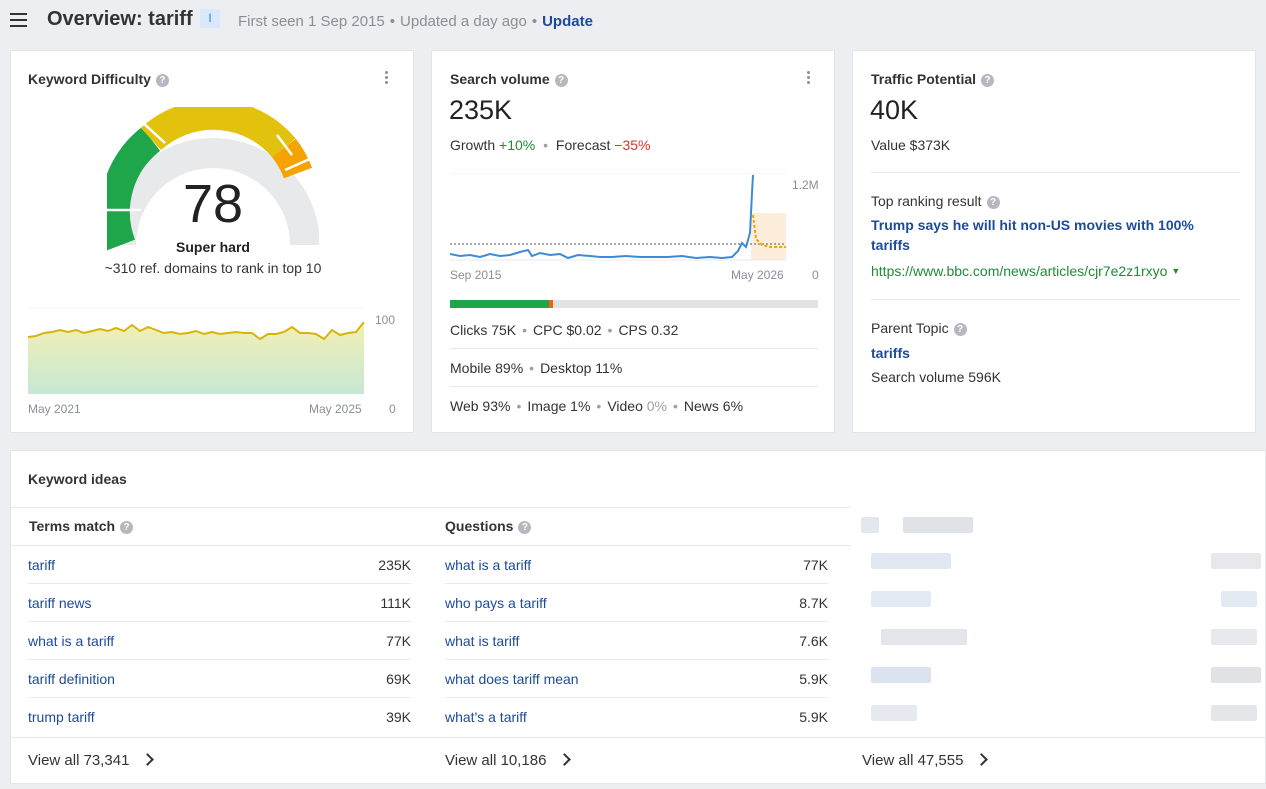  What do you see at coordinates (196, 350) in the screenshot?
I see `kd-history-chart` at bounding box center [196, 350].